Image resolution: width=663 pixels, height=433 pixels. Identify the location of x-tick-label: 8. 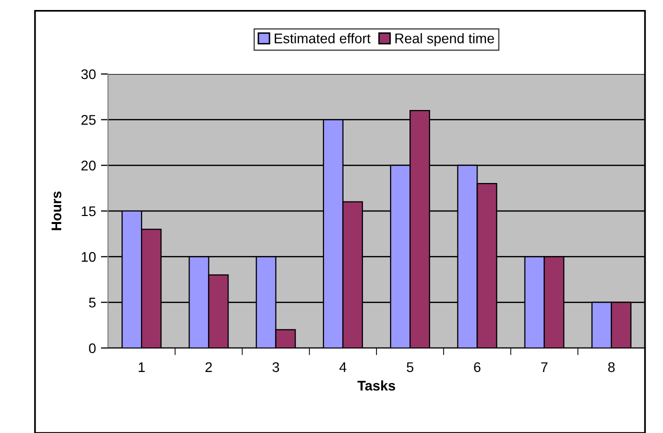
(611, 367).